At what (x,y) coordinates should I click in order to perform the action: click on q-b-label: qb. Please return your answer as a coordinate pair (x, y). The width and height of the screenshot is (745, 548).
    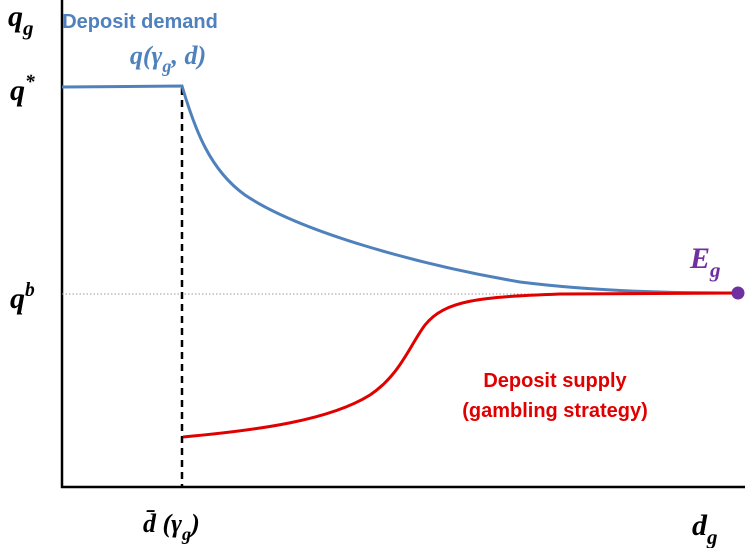
    Looking at the image, I should click on (22, 297).